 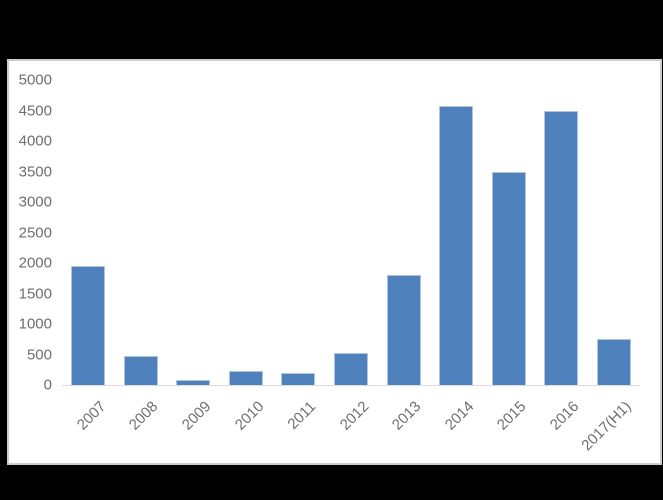 I want to click on x-tick-label-2011: 2011, so click(x=302, y=415).